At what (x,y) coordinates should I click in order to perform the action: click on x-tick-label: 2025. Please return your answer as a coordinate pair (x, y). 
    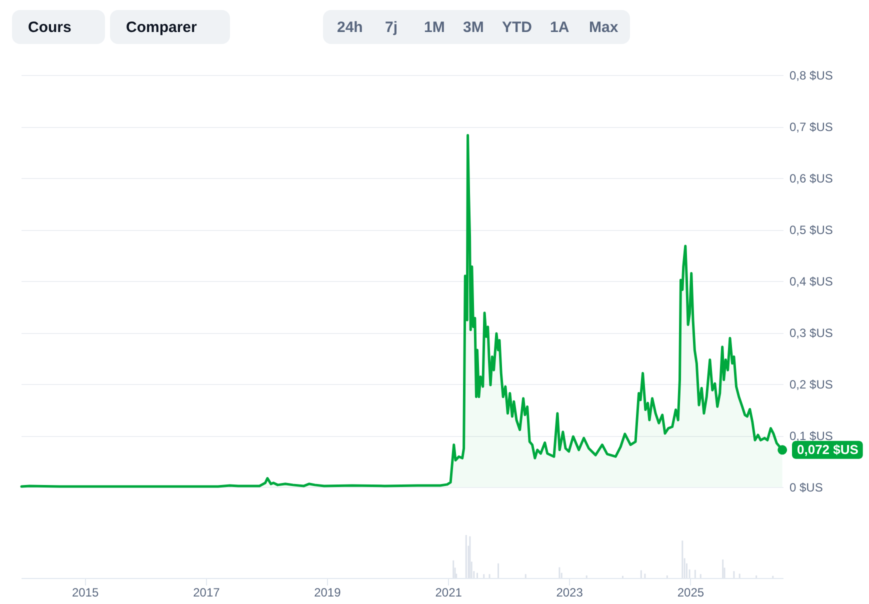
    Looking at the image, I should click on (690, 593).